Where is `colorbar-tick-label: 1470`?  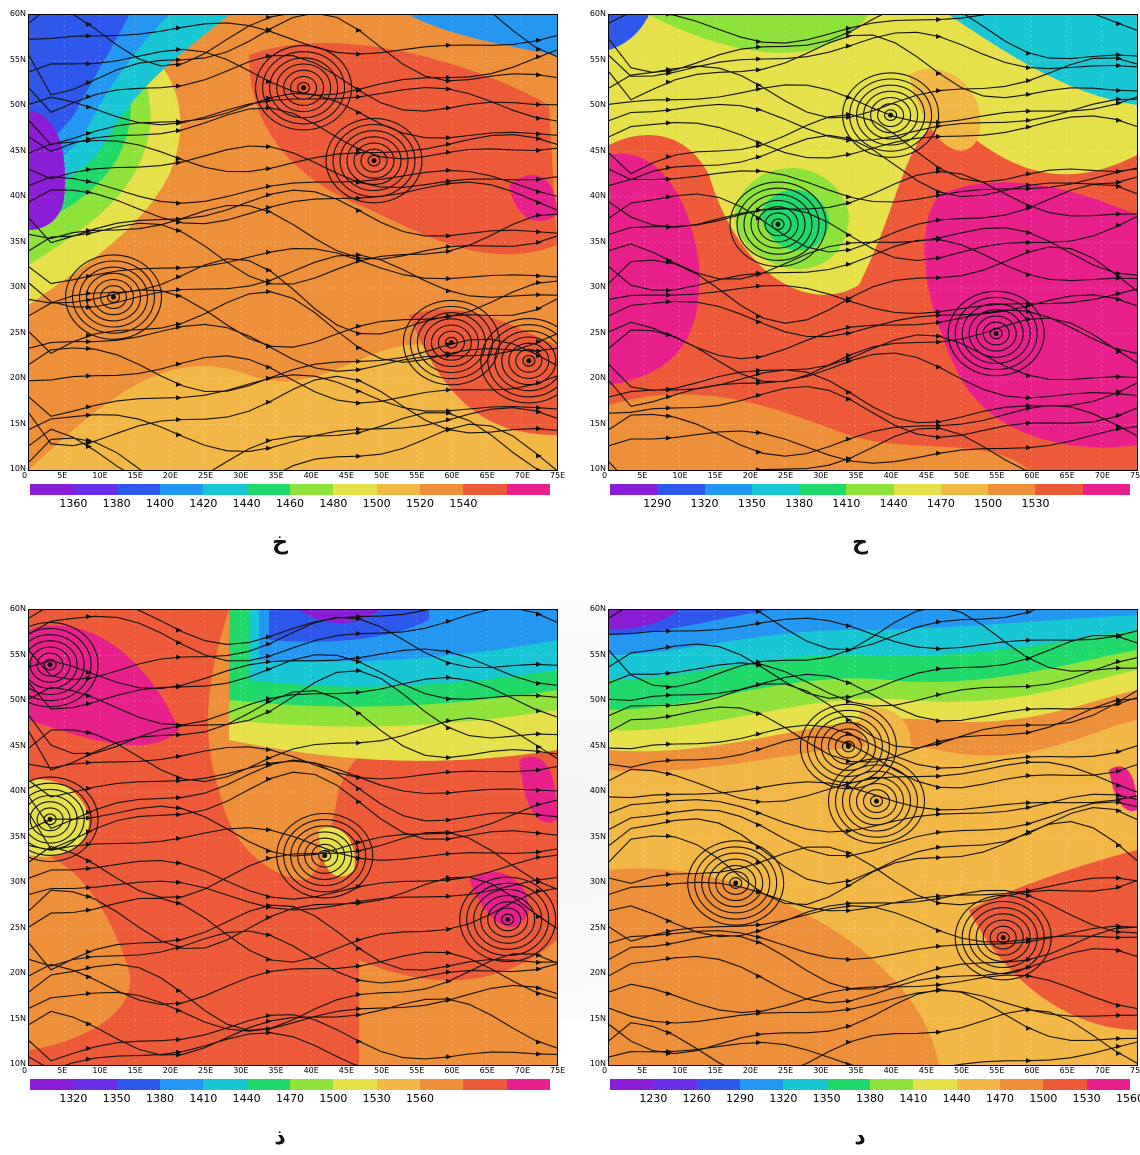
colorbar-tick-label: 1470 is located at coordinates (290, 1098).